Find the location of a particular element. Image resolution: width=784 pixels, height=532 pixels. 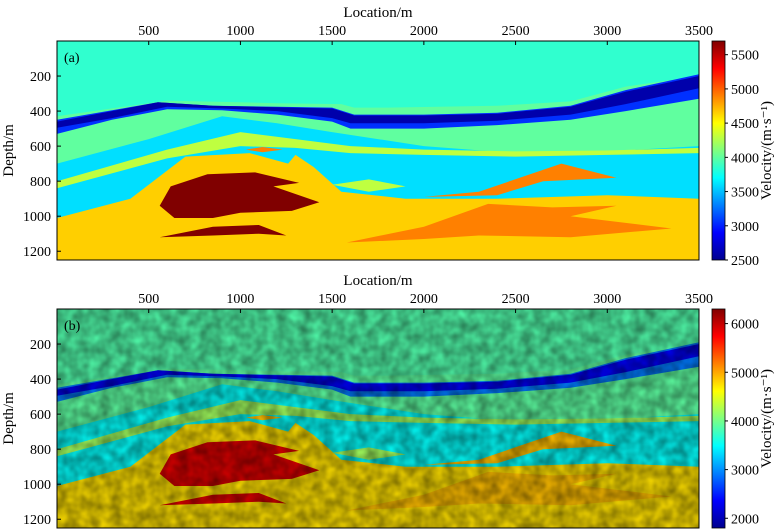

colorbar: 2000 3000 4000 5000 6000 Velocity/(m·s⁻¹) is located at coordinates (743, 418).